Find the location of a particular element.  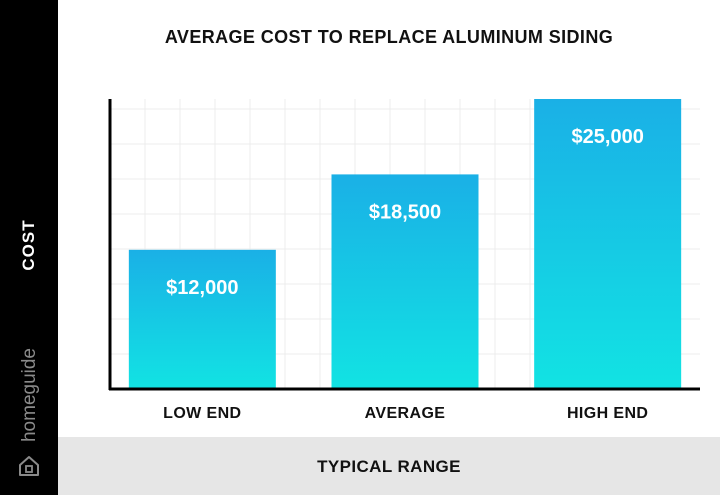

chart-title: AVERAGE COST TO REPLACE ALUMINUM SIDING is located at coordinates (389, 37).